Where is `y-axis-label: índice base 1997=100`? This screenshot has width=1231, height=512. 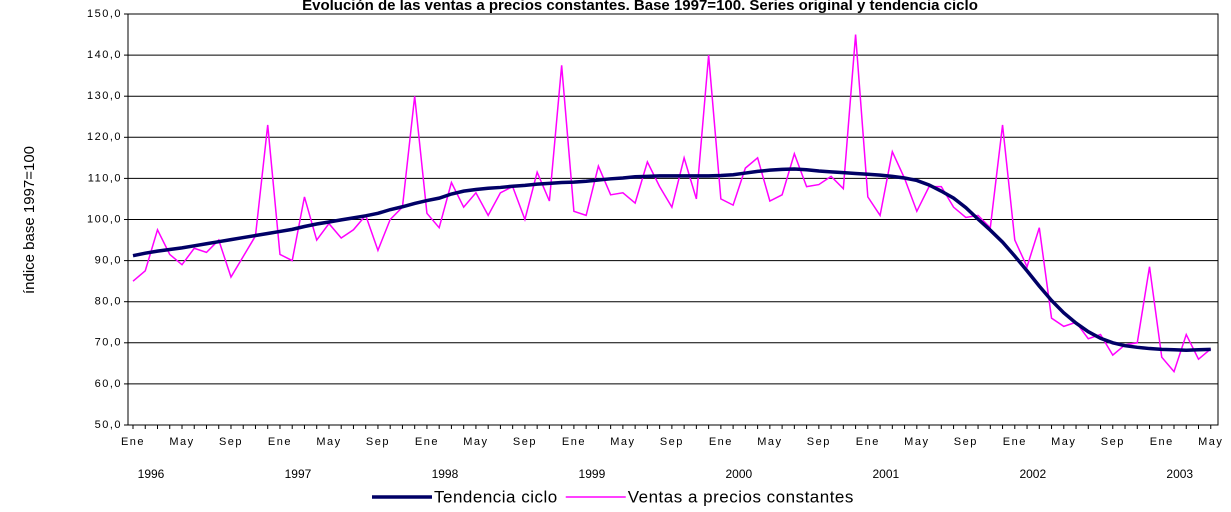
y-axis-label: índice base 1997=100 is located at coordinates (29, 220).